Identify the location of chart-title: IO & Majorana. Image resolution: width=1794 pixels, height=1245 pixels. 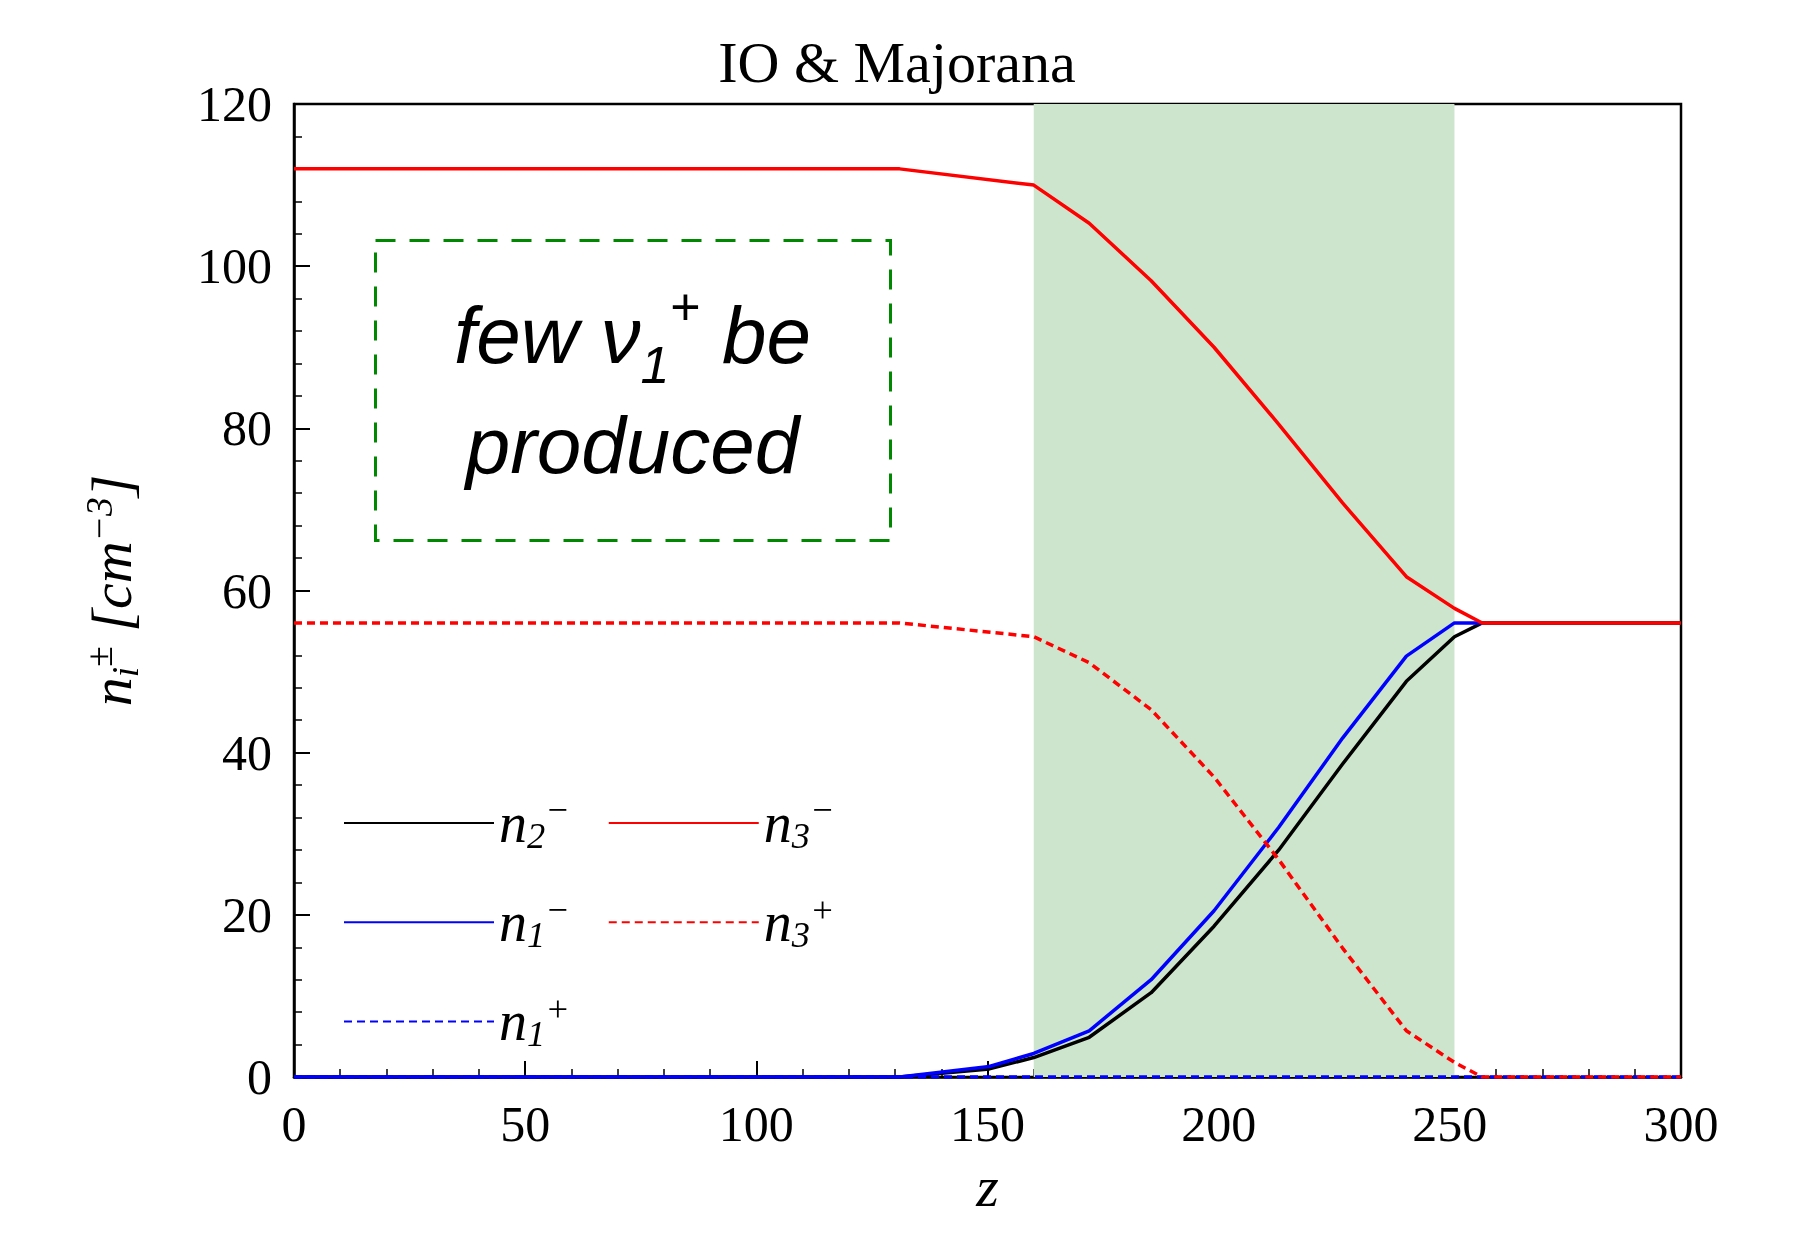
(897, 62).